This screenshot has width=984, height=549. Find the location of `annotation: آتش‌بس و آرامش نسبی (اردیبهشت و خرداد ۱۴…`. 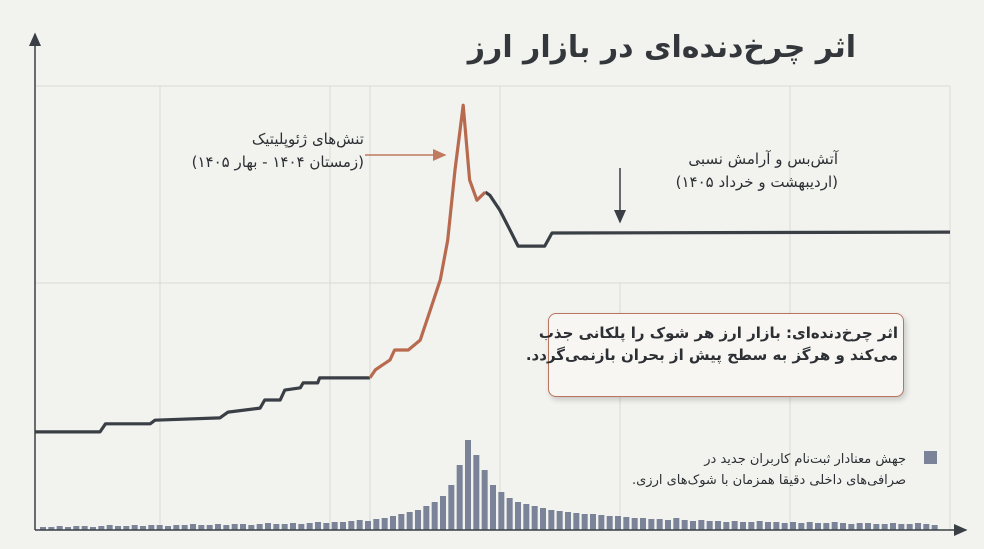

annotation: آتش‌بس و آرامش نسبی (اردیبهشت و خرداد ۱۴… is located at coordinates (756, 170).